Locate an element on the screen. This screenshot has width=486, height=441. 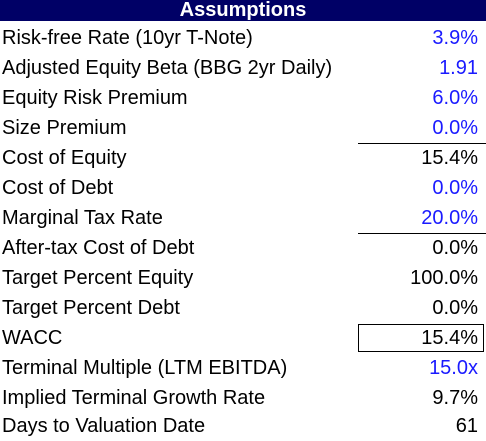
label-equity-risk-premium: Equity Risk Premium is located at coordinates (95, 98).